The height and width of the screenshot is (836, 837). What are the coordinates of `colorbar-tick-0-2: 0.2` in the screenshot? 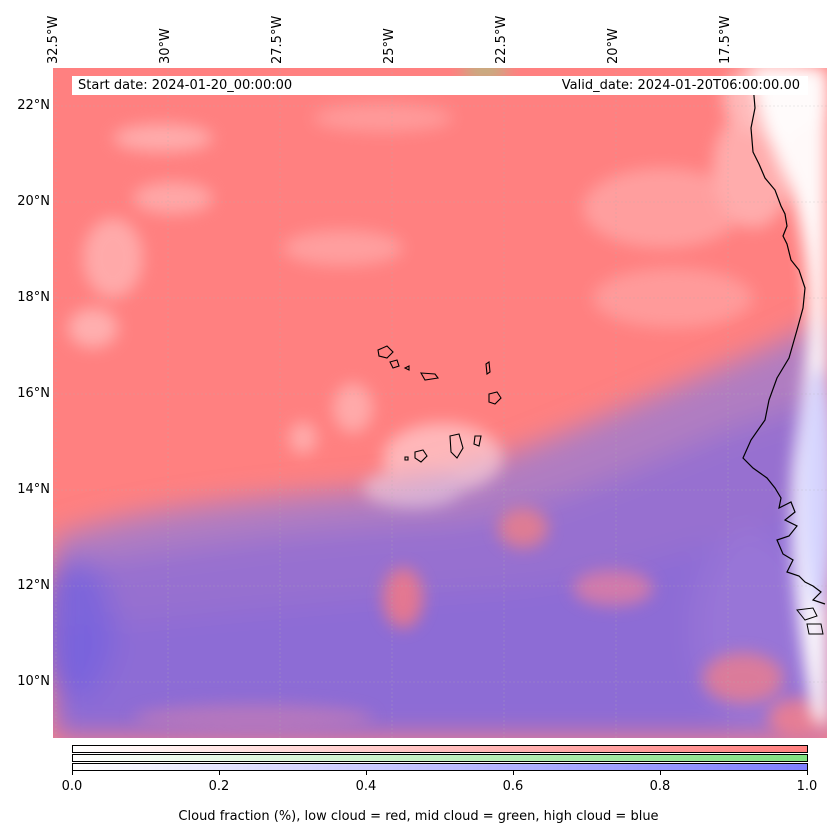 It's located at (219, 786).